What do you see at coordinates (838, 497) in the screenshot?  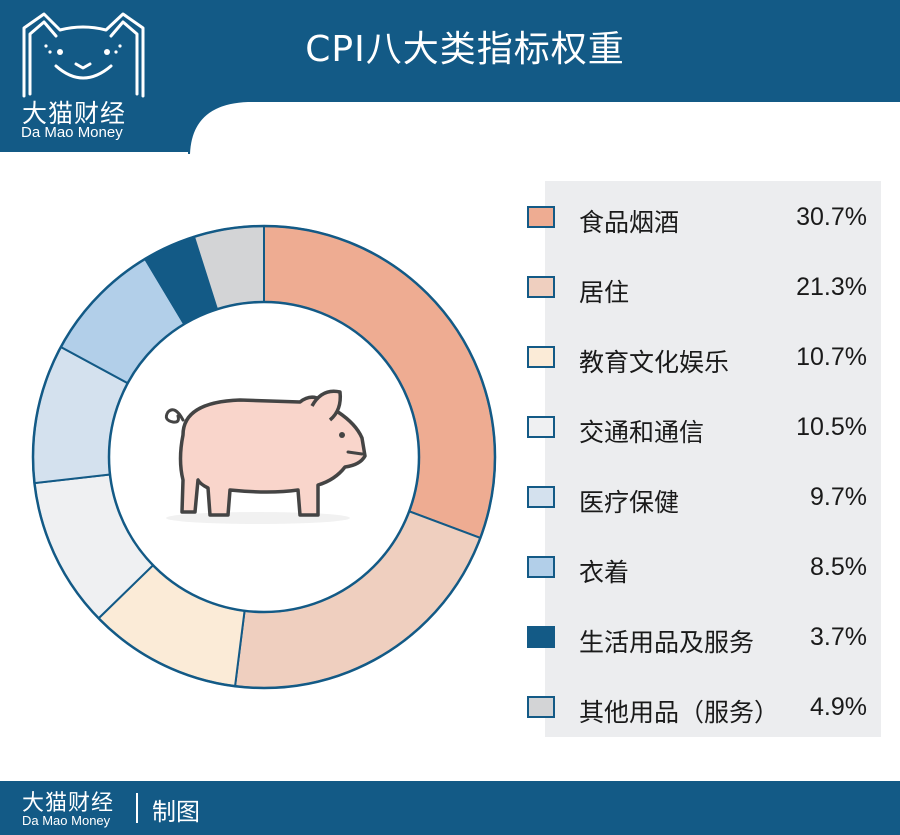 I see `legend-value: 9.7%` at bounding box center [838, 497].